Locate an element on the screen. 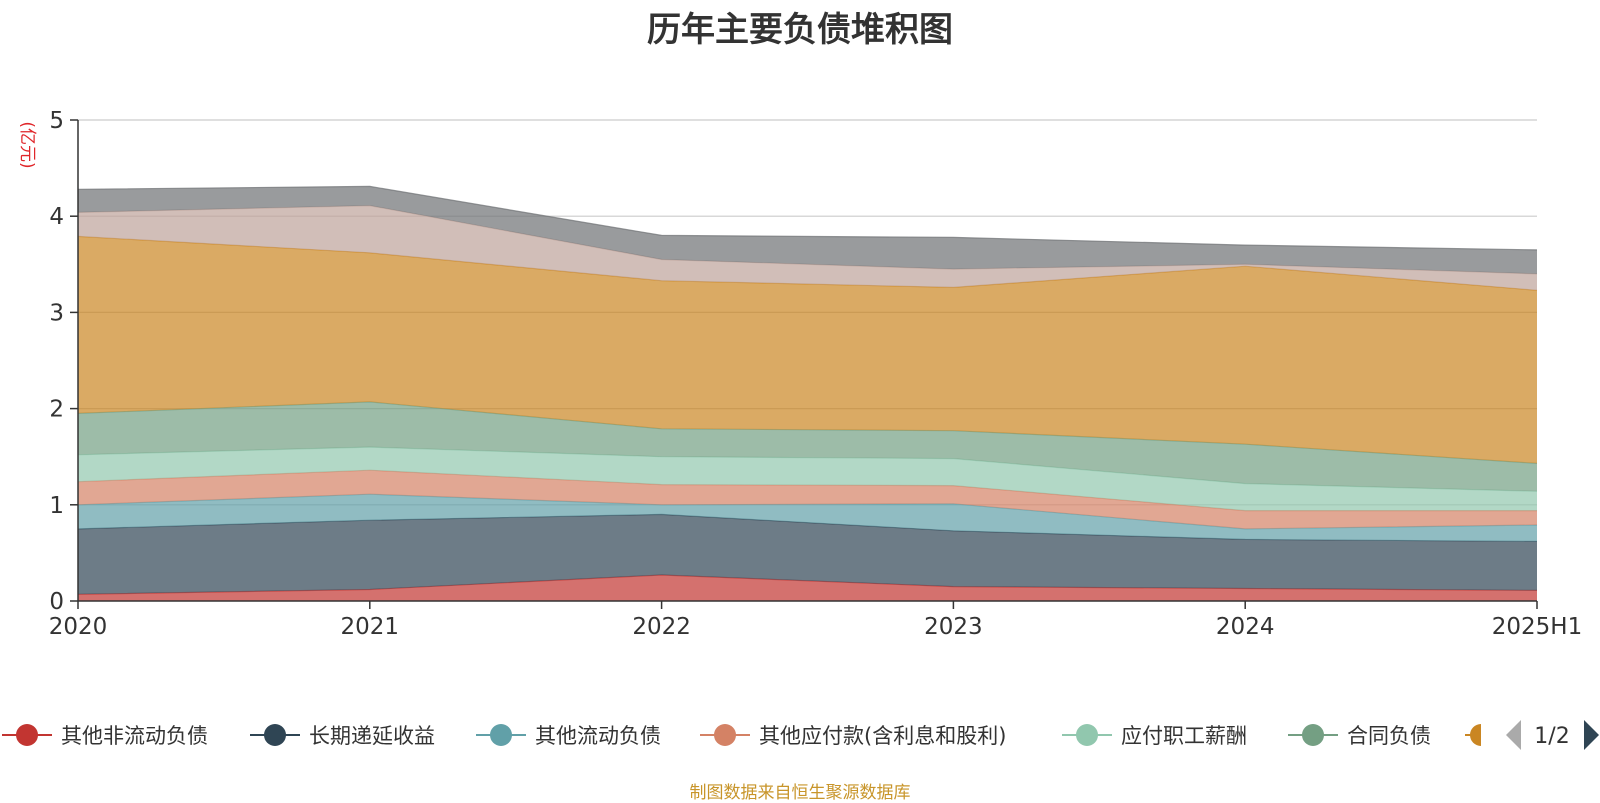 The width and height of the screenshot is (1600, 803). y-tick-label: 5 is located at coordinates (56, 121).